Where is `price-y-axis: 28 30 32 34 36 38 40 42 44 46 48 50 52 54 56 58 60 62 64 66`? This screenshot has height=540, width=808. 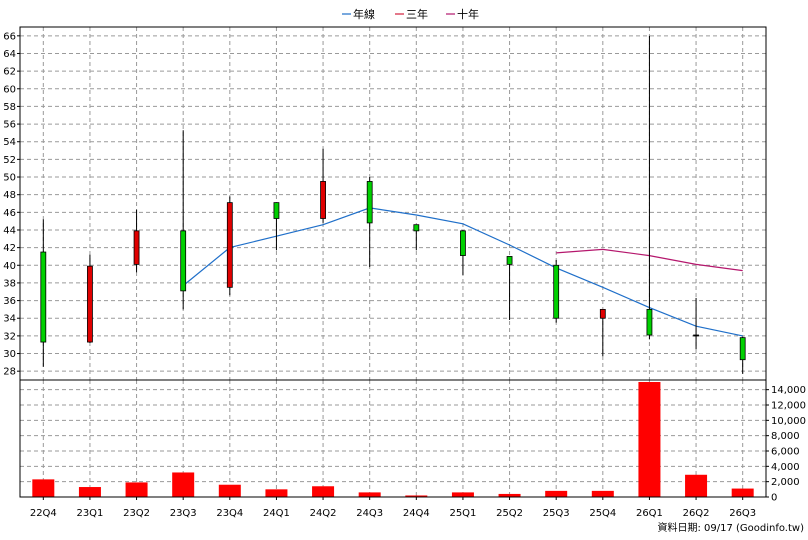 price-y-axis: 28 30 32 34 36 38 40 42 44 46 48 50 52 54 56 58 60 62 64 66 is located at coordinates (11, 204).